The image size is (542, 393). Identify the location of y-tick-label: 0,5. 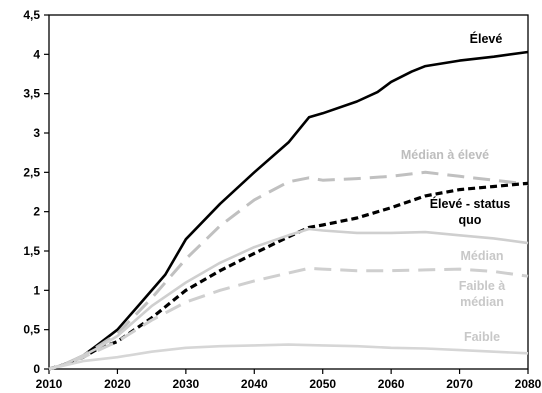
(31, 330).